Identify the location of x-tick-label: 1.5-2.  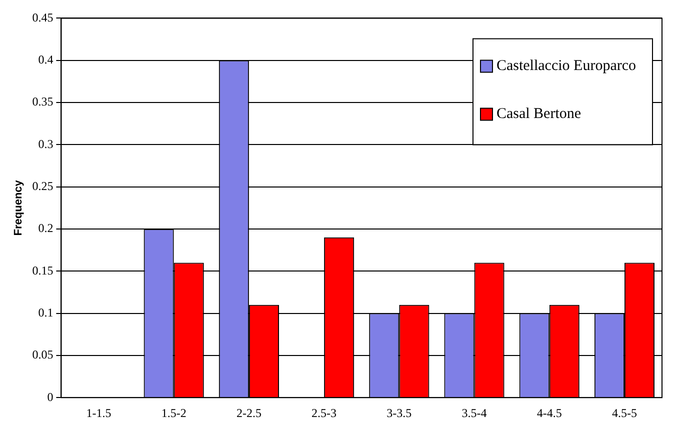
(173, 413).